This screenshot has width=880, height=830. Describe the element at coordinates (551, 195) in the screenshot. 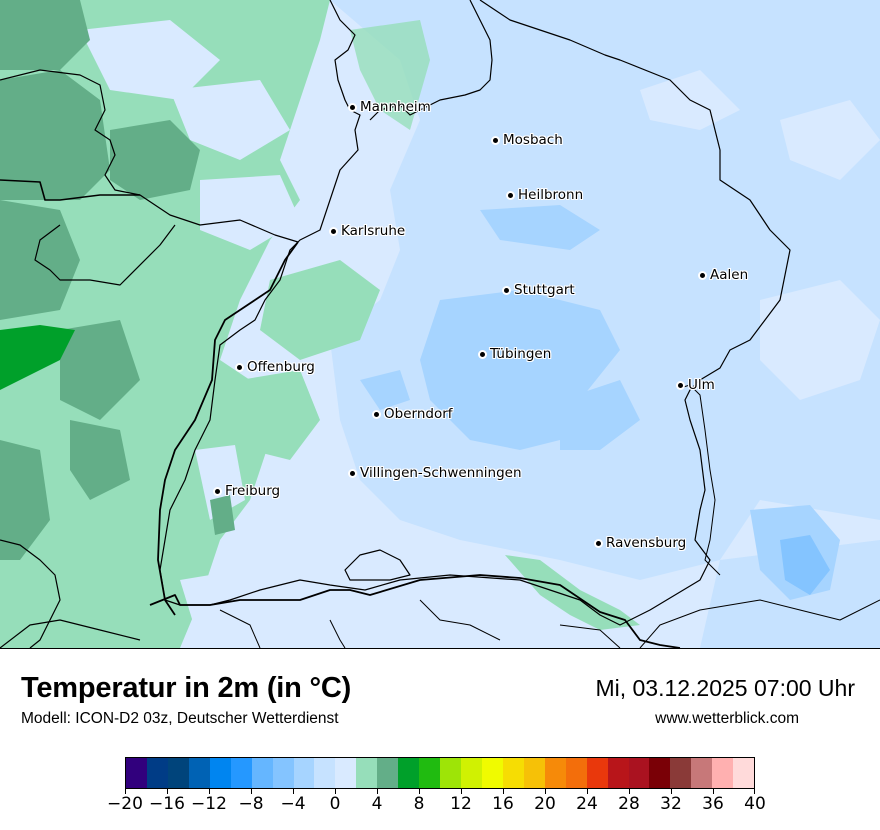

I see `city-label: Heilbronn` at that location.